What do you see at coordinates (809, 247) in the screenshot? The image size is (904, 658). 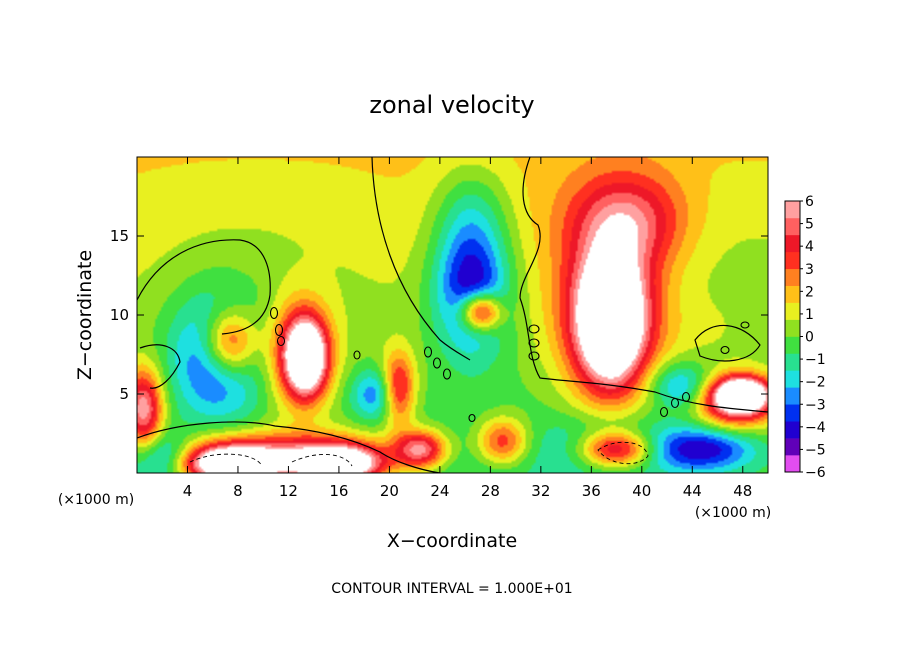 I see `colorbar-tick-label: 4` at bounding box center [809, 247].